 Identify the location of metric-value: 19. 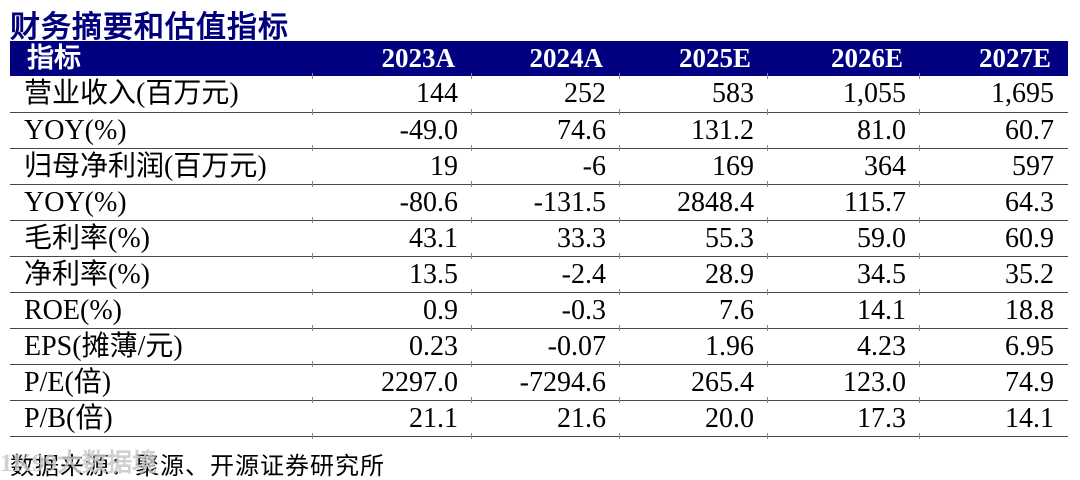
(392, 167).